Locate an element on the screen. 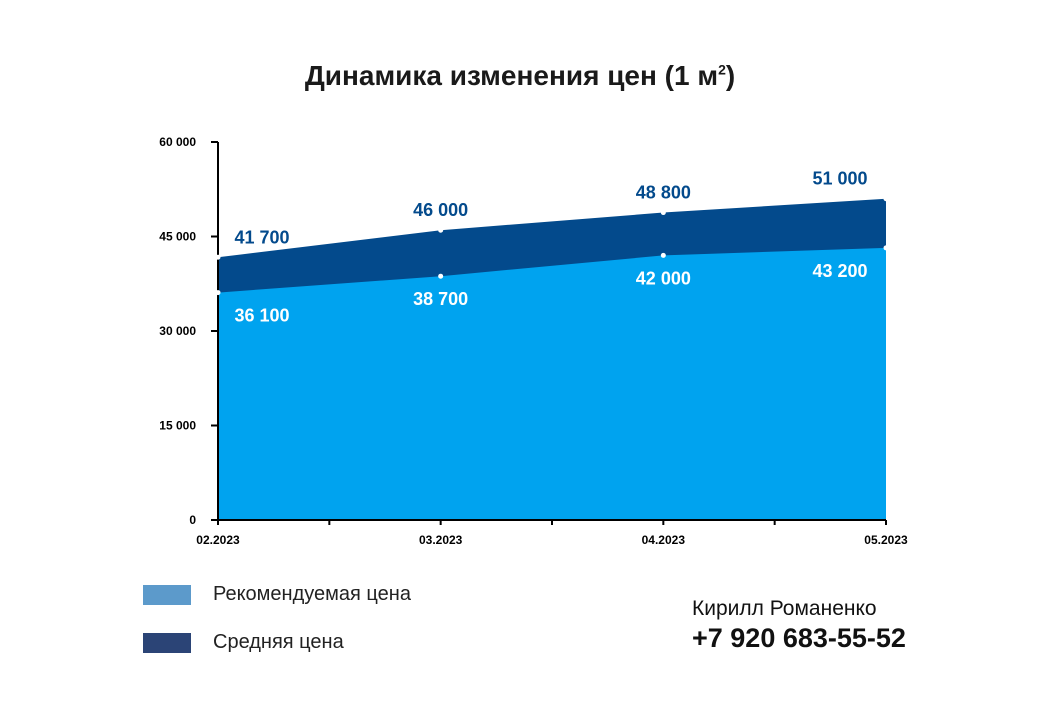 This screenshot has width=1040, height=720. y-tick-label: 60 000 is located at coordinates (177, 142).